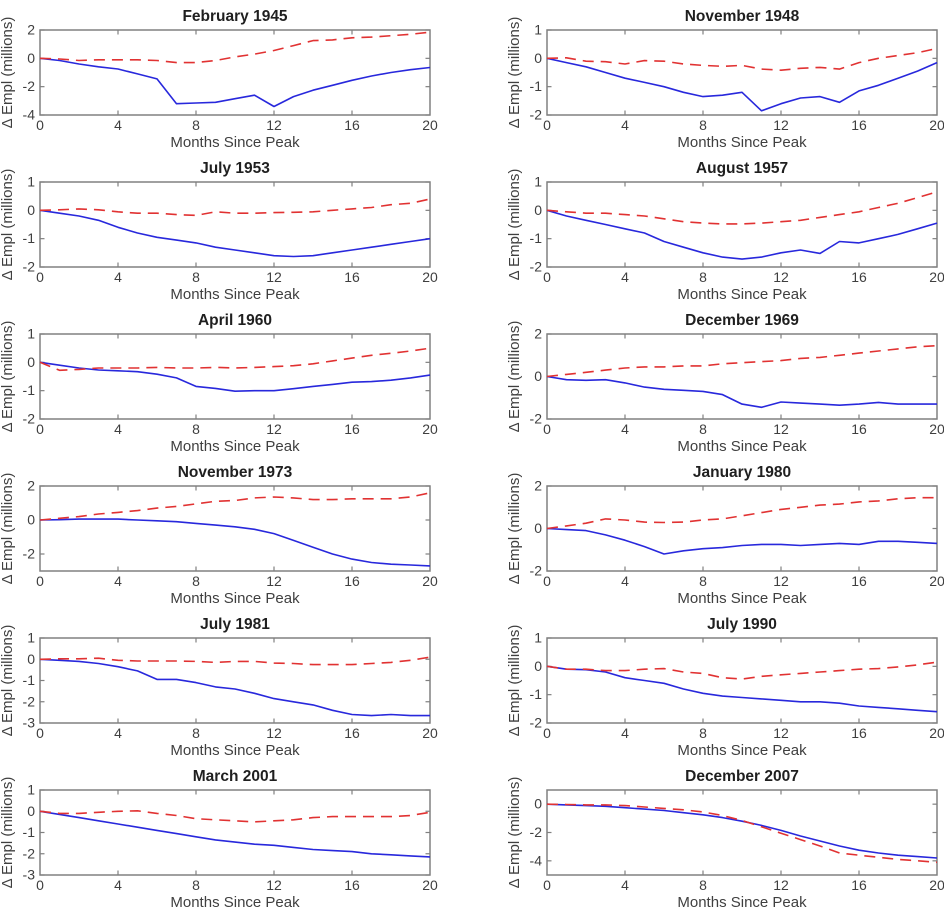 The width and height of the screenshot is (944, 912). What do you see at coordinates (235, 776) in the screenshot?
I see `chart-title: March 2001` at bounding box center [235, 776].